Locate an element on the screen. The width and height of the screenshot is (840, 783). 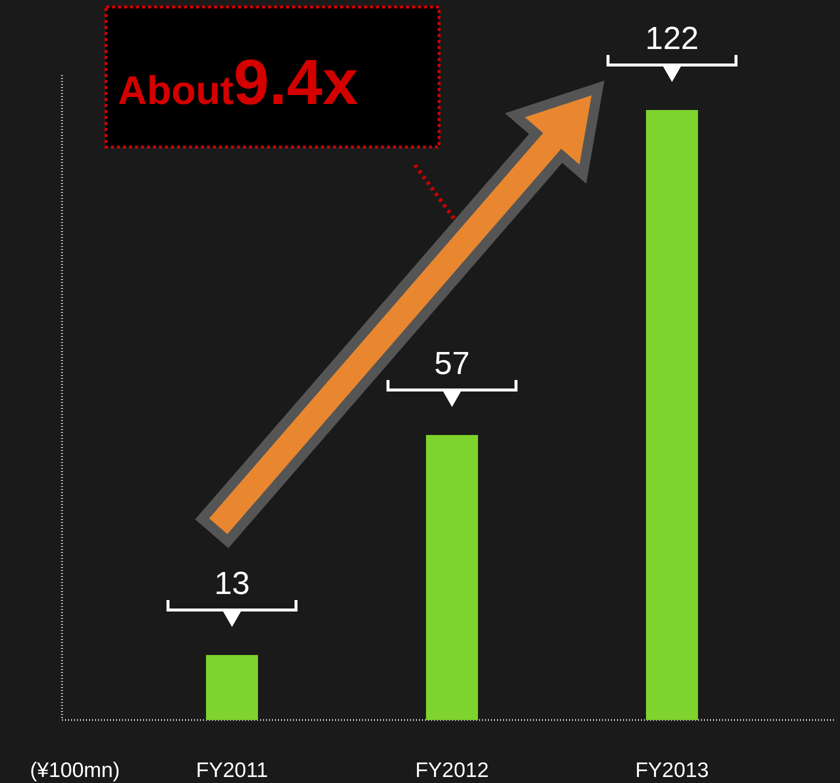
x-tick-label: FY2013 is located at coordinates (672, 770).